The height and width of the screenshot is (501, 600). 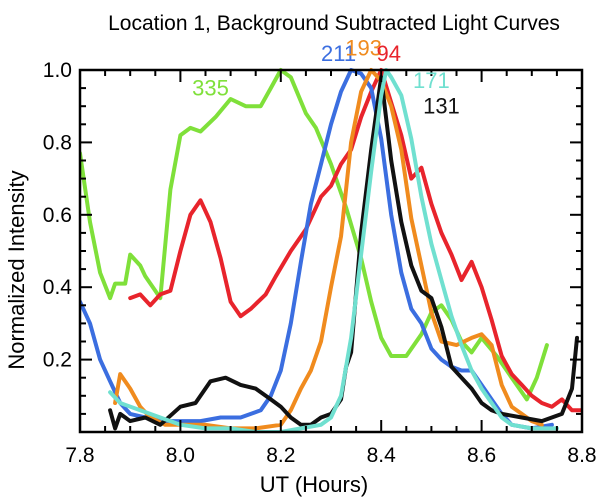 I want to click on series-label-94: 94, so click(x=388, y=53).